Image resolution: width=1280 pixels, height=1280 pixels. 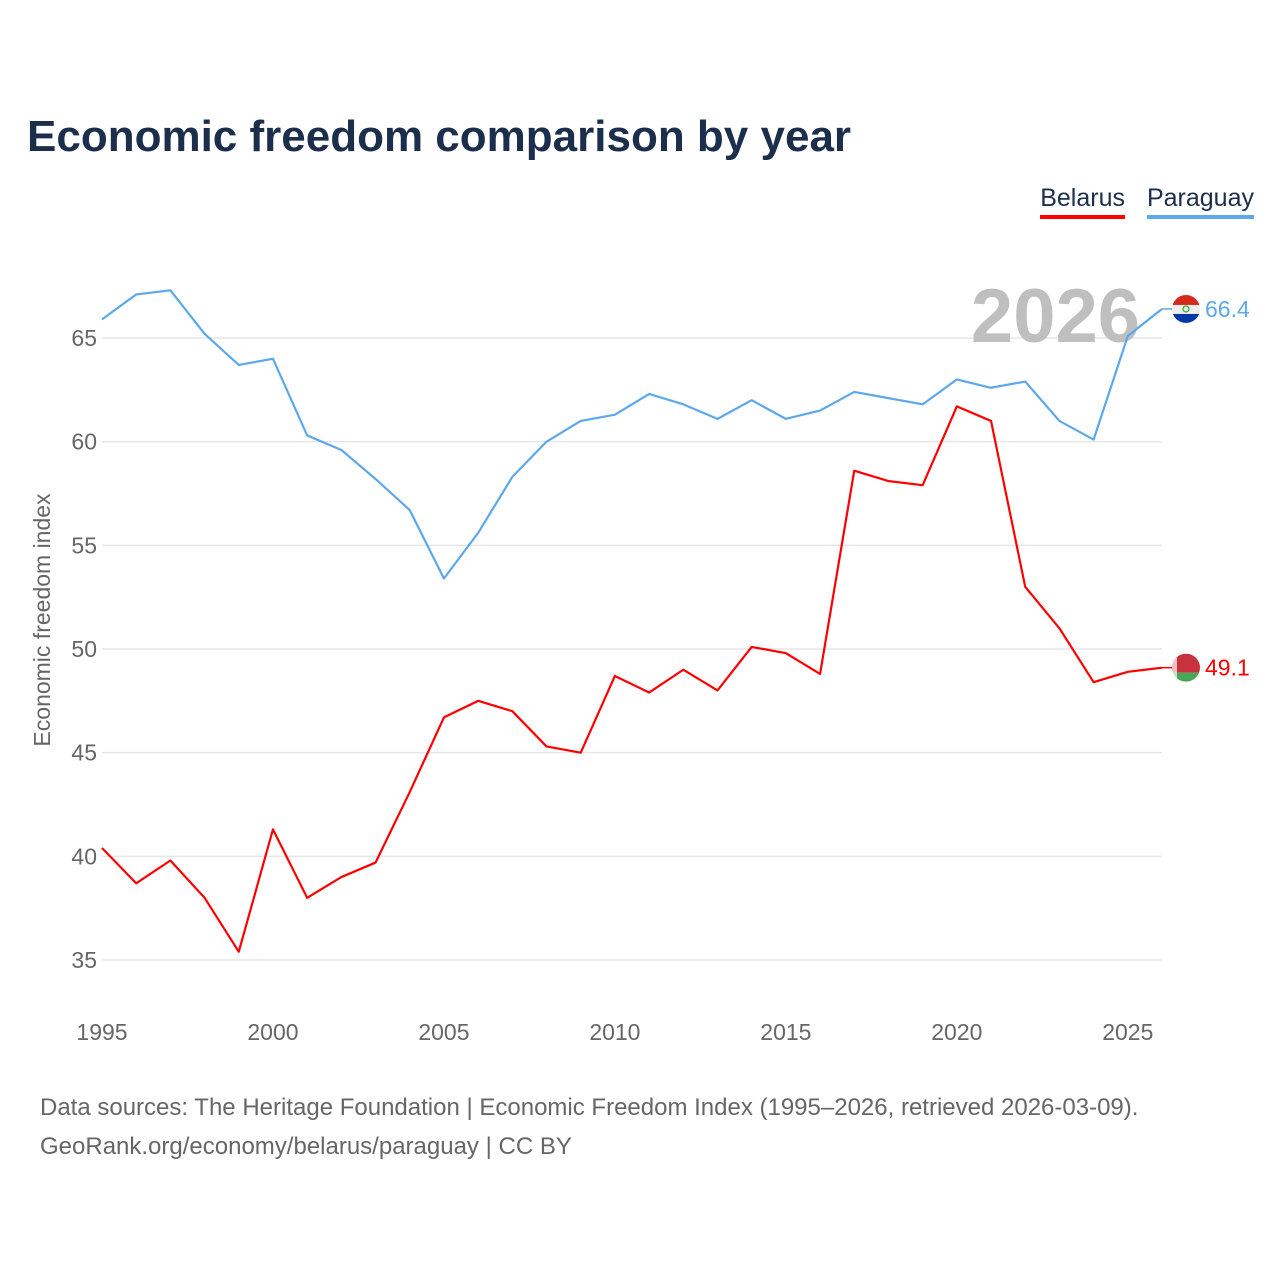 I want to click on flag-emblem, so click(x=1186, y=309).